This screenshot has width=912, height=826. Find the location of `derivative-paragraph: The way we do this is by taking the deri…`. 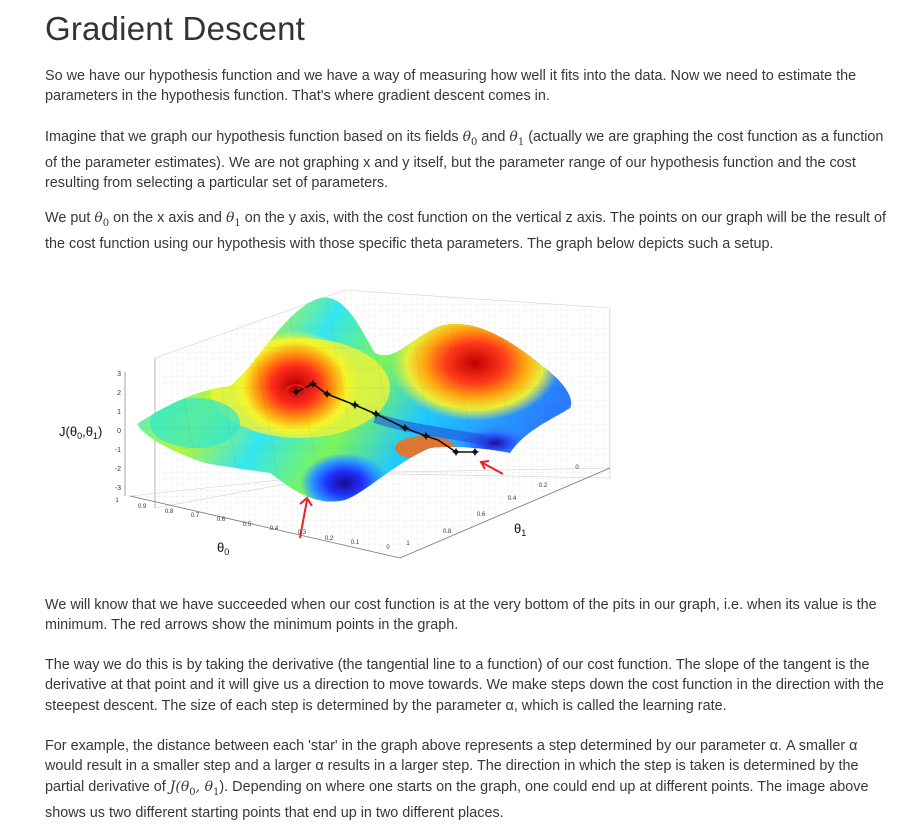

derivative-paragraph: The way we do this is by taking the deri… is located at coordinates (464, 685).